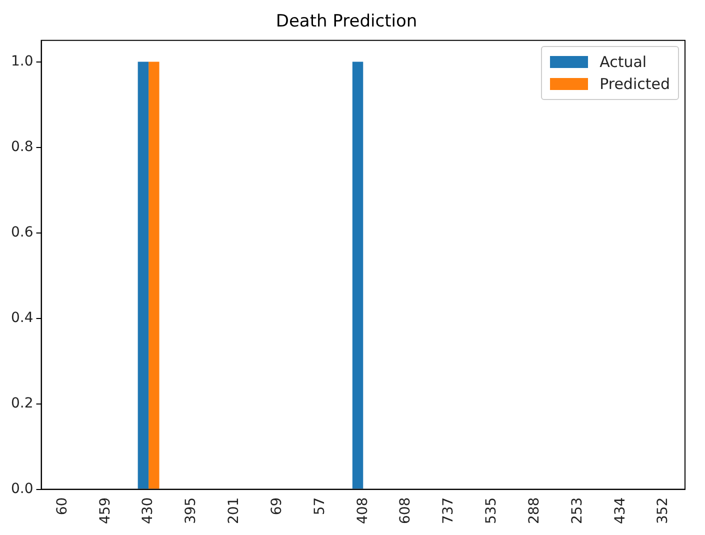 The image size is (705, 535). I want to click on x-tick-label: 60, so click(62, 506).